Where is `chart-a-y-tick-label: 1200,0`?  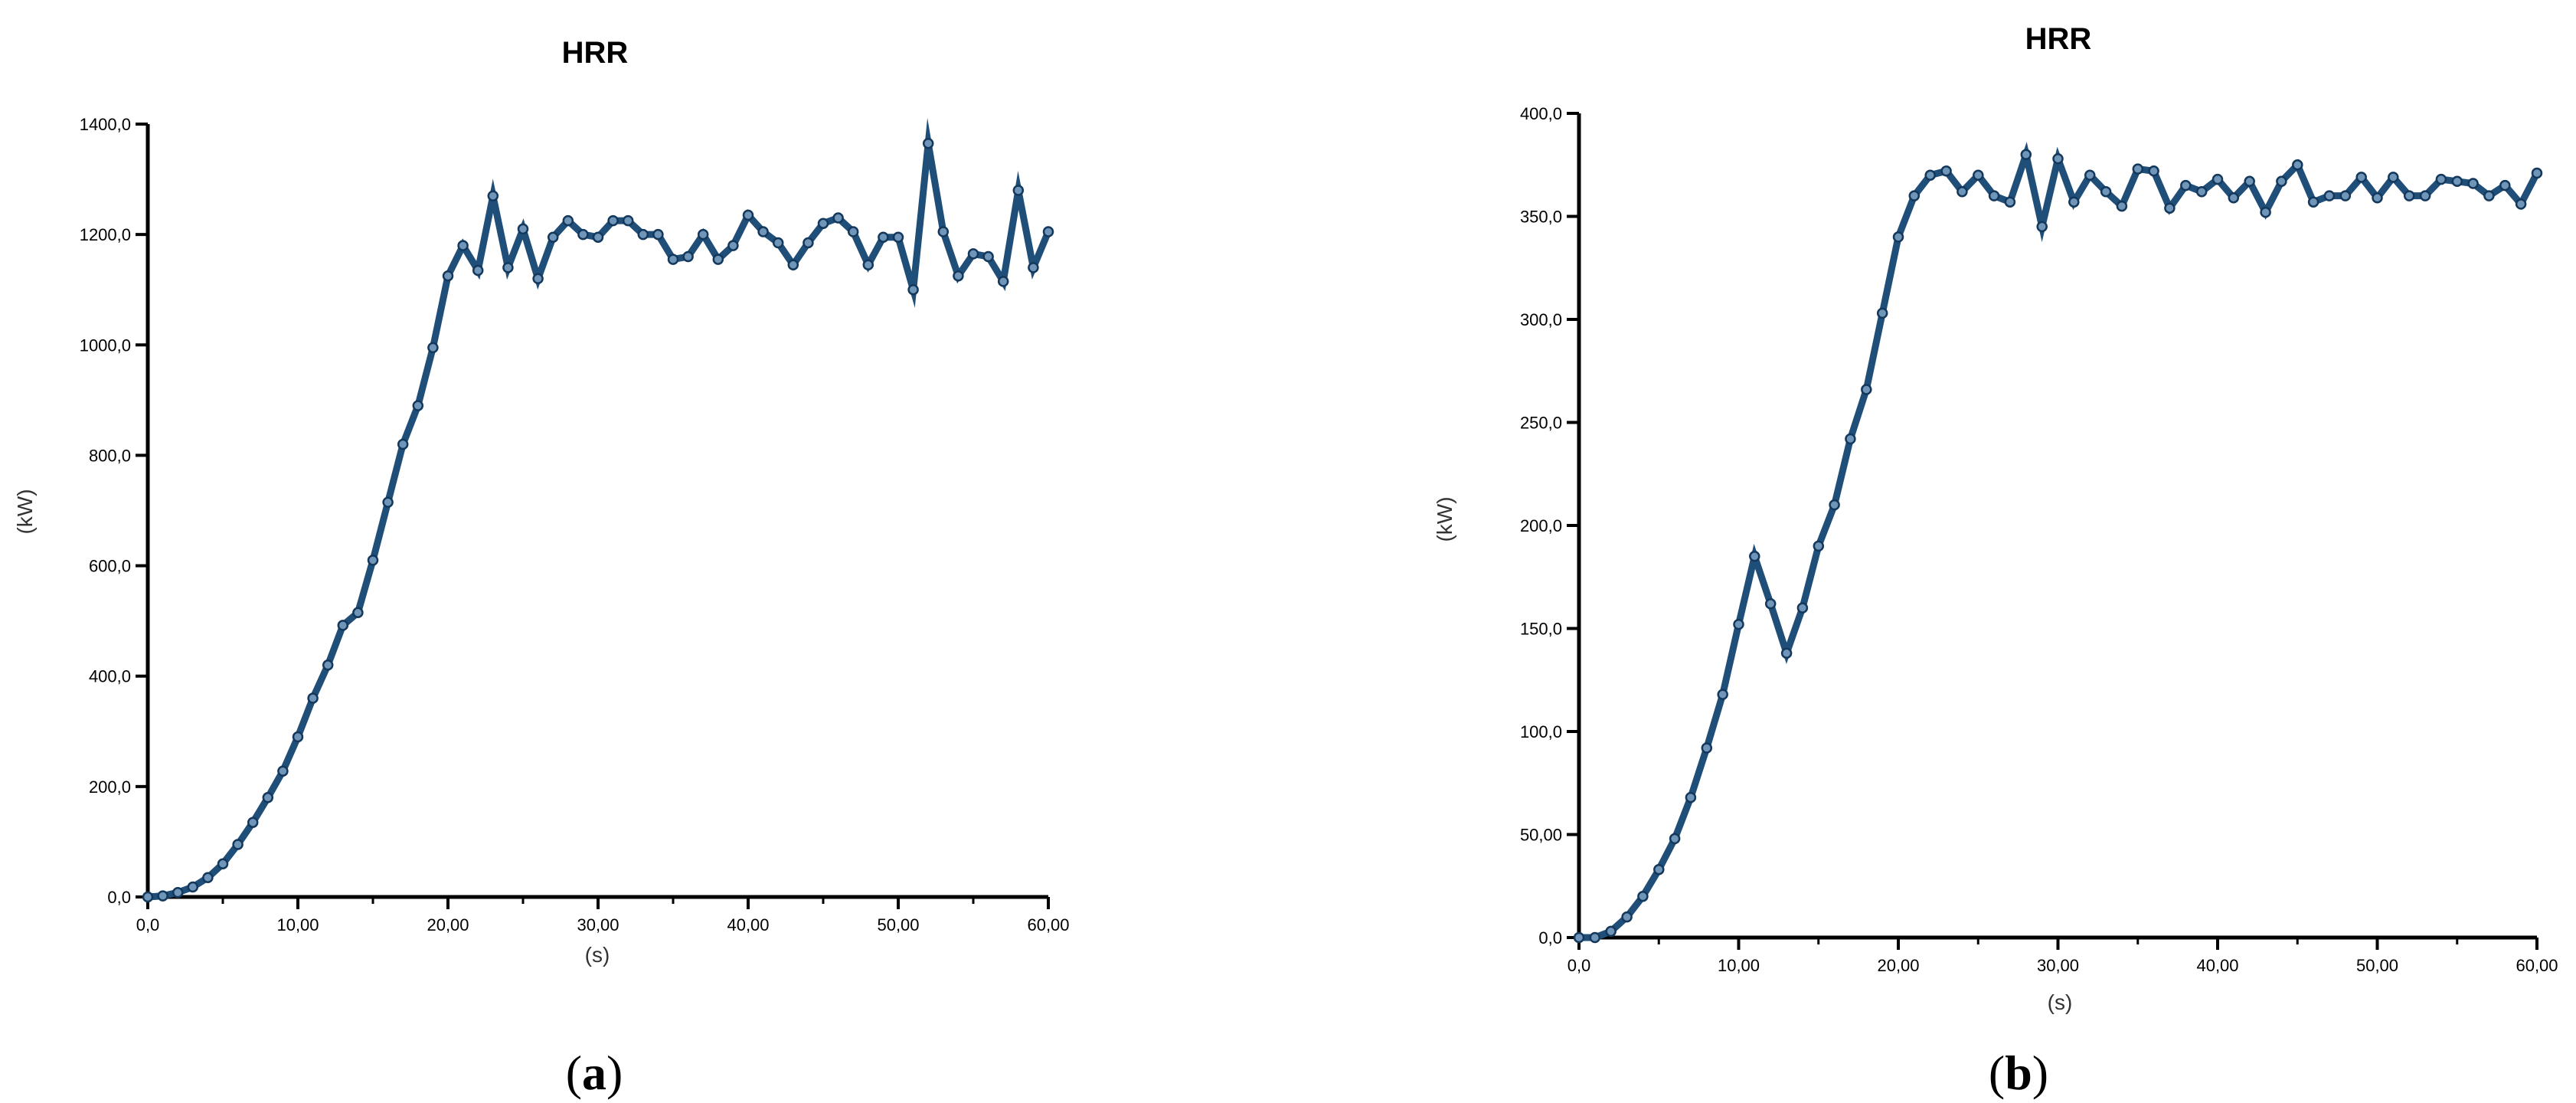 chart-a-y-tick-label: 1200,0 is located at coordinates (105, 235).